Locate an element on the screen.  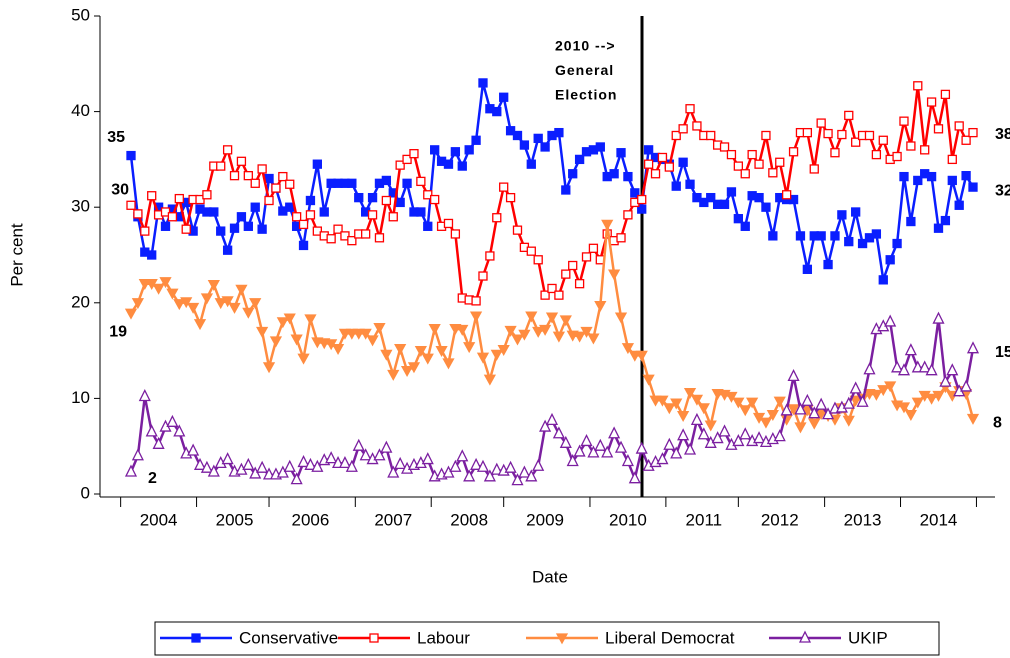
data-label: 38 is located at coordinates (1002, 134).